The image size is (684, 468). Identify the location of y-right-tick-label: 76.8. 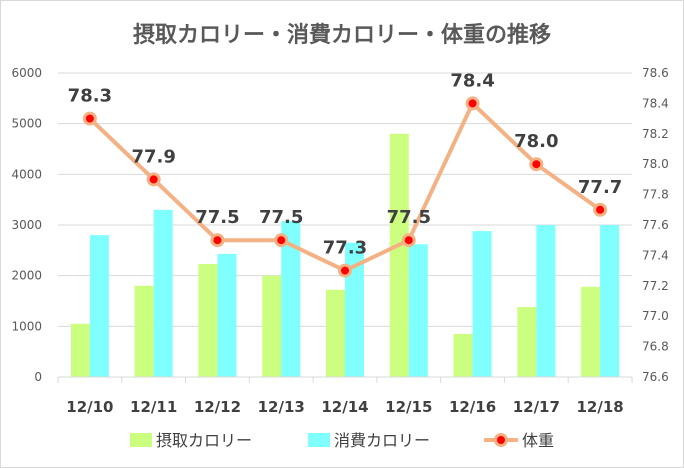
(655, 347).